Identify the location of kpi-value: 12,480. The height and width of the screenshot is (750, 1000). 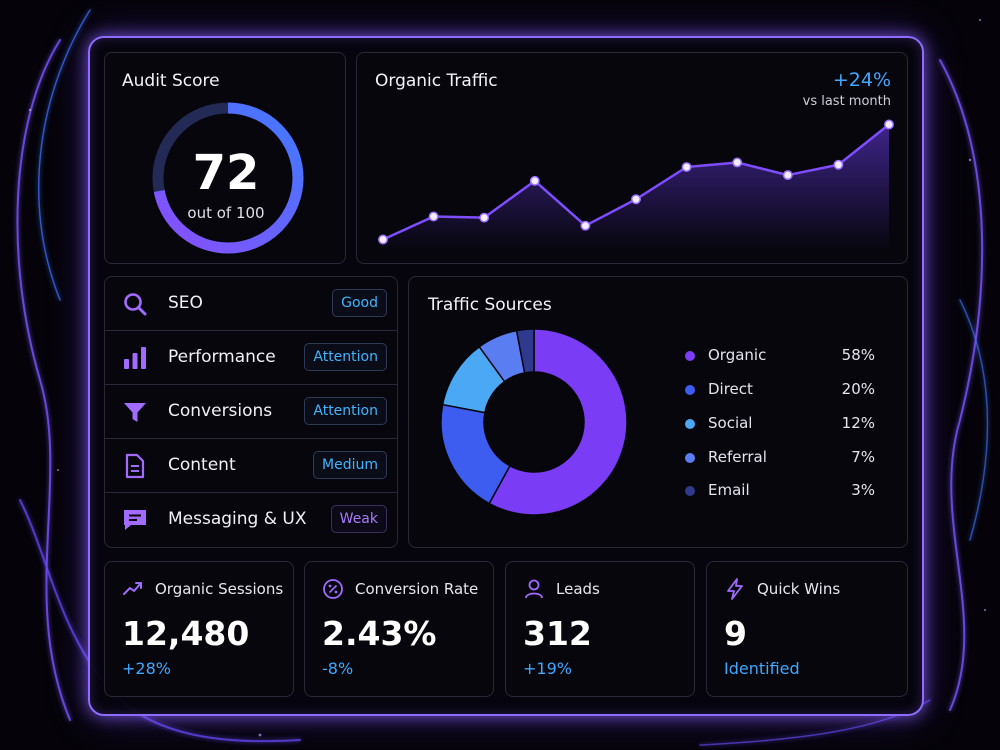
(186, 633).